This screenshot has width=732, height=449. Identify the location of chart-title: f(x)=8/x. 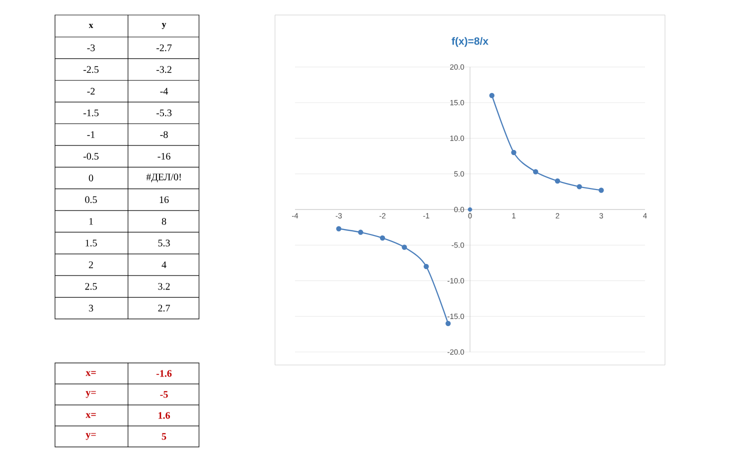
(470, 42).